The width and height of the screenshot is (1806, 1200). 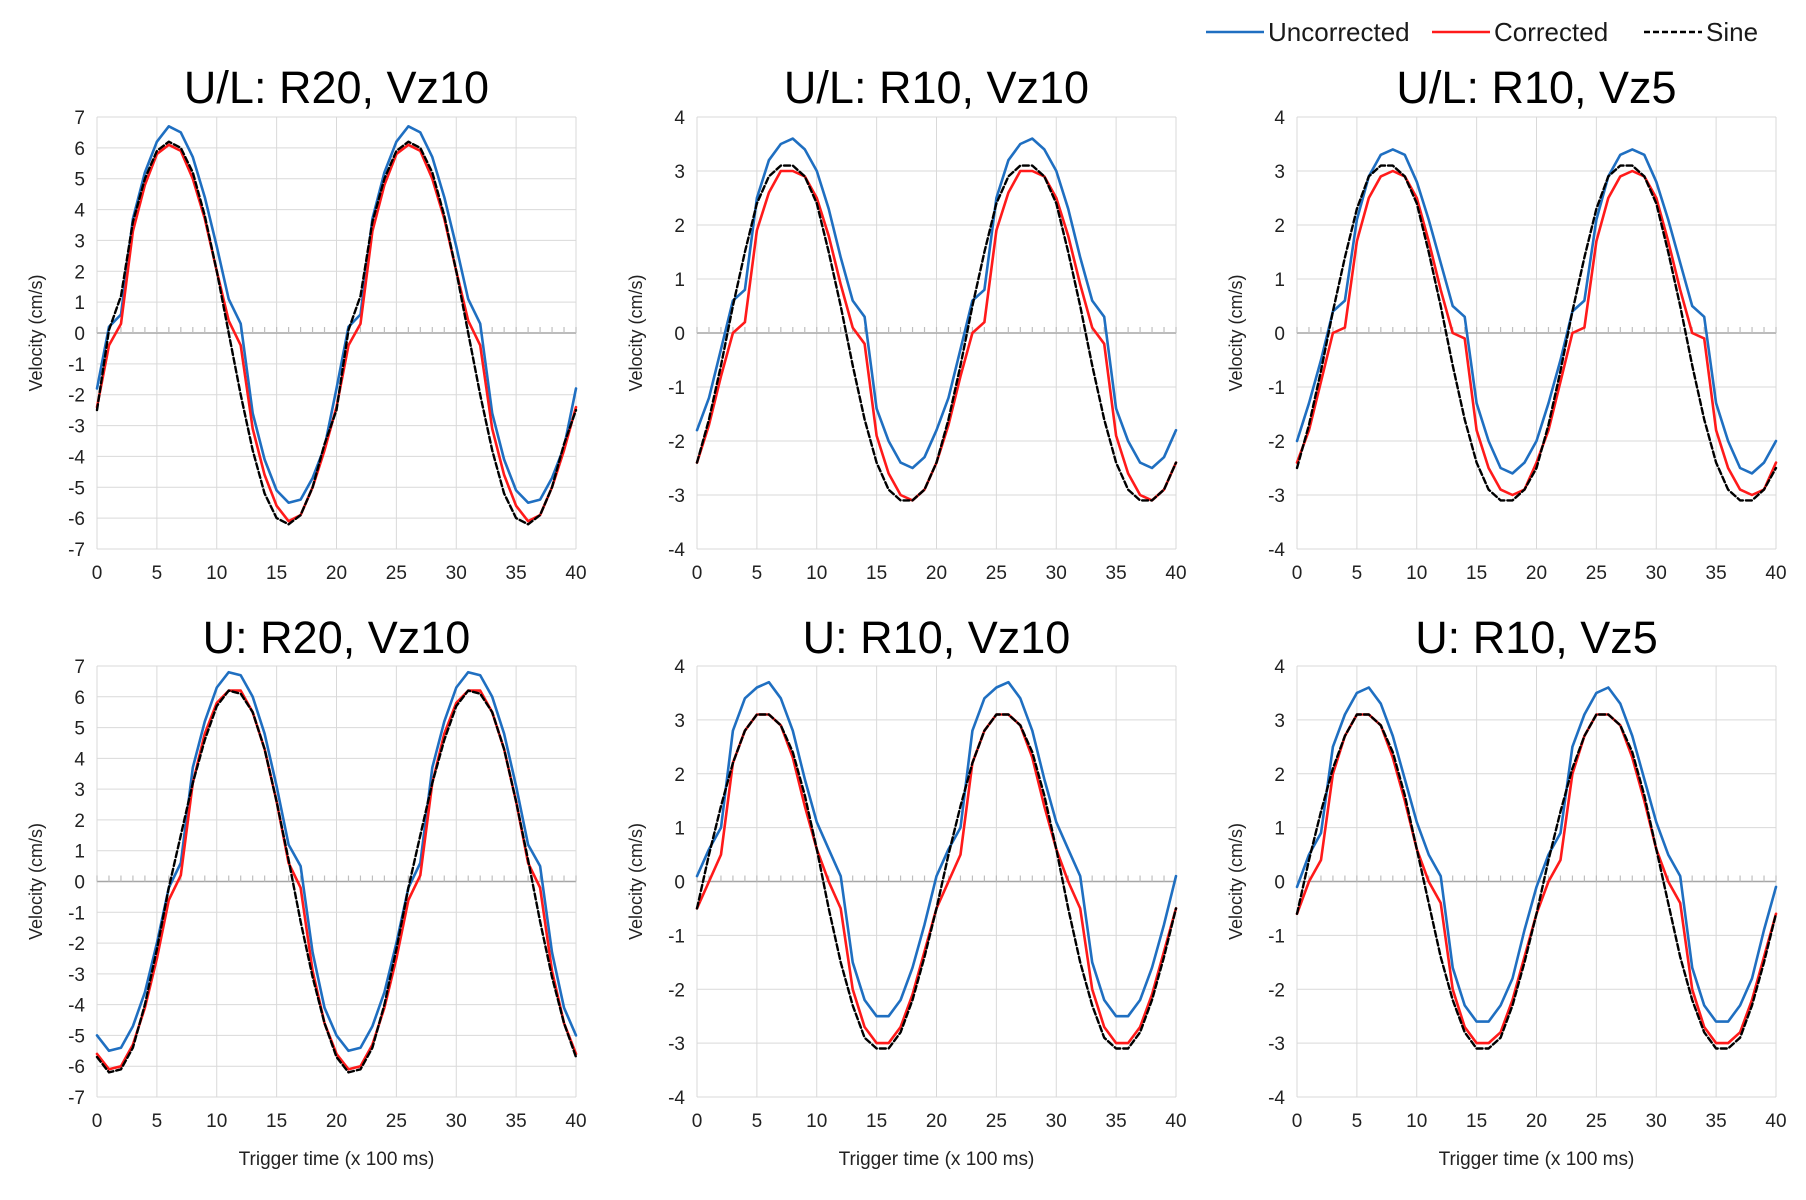 What do you see at coordinates (1551, 32) in the screenshot?
I see `legend-label: Corrected` at bounding box center [1551, 32].